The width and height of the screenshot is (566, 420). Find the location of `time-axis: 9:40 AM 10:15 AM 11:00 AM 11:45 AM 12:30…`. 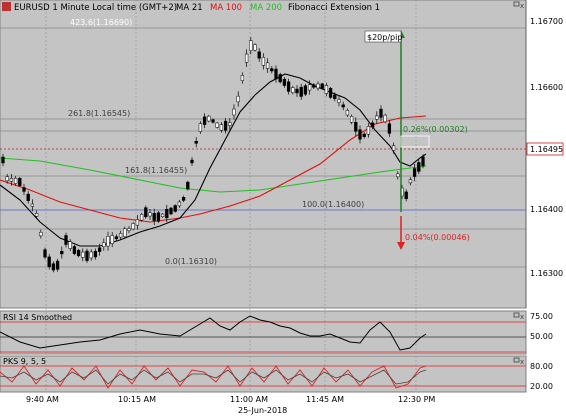

time-axis: 9:40 AM 10:15 AM 11:00 AM 11:45 AM 12:30… is located at coordinates (230, 405).